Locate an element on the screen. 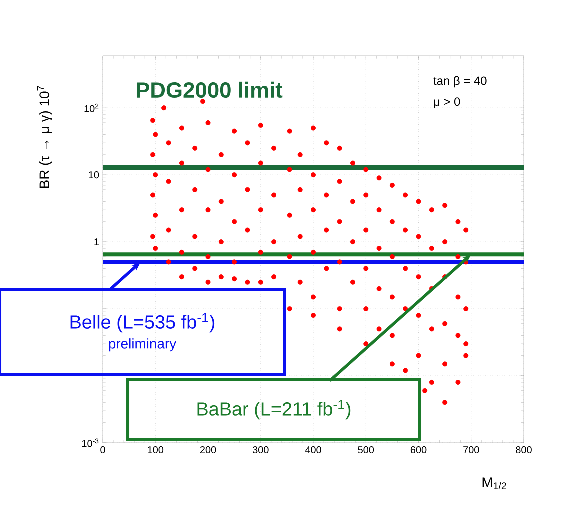 This screenshot has height=525, width=583. y-tick-label: 10$^{2}$ is located at coordinates (91, 108).